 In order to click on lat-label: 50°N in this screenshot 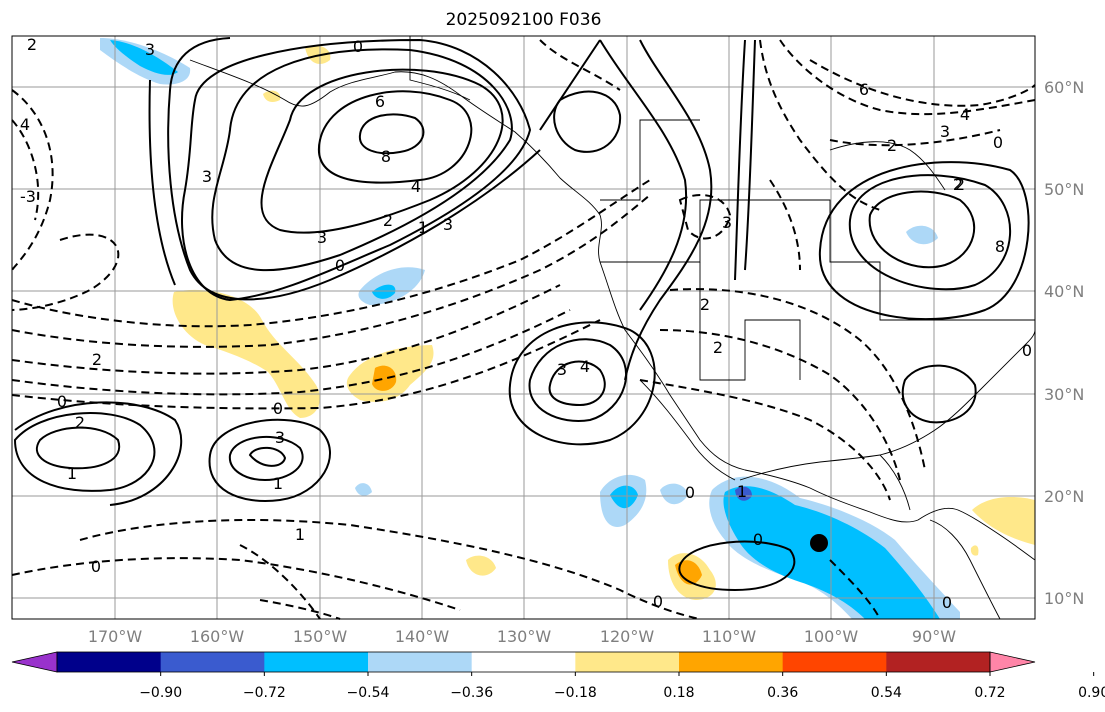, I will do `click(1064, 189)`.